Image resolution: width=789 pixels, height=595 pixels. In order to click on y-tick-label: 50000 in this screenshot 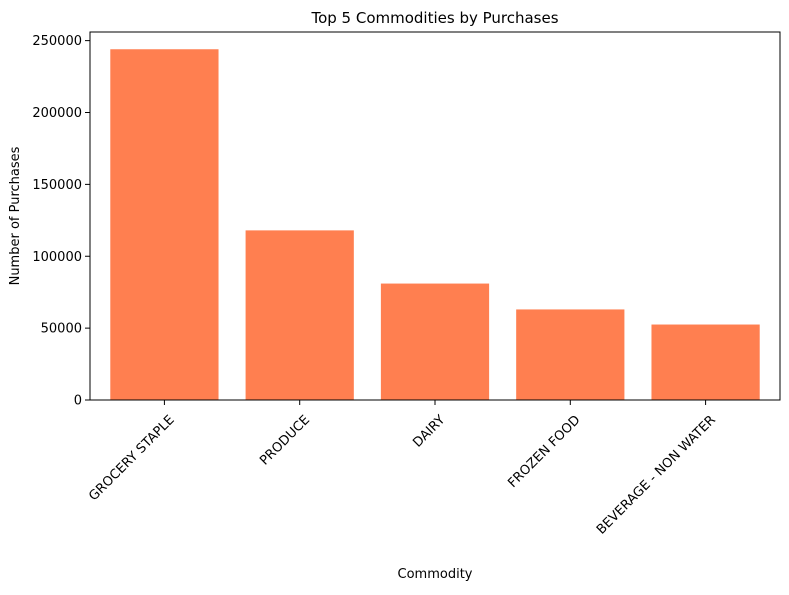, I will do `click(61, 329)`.